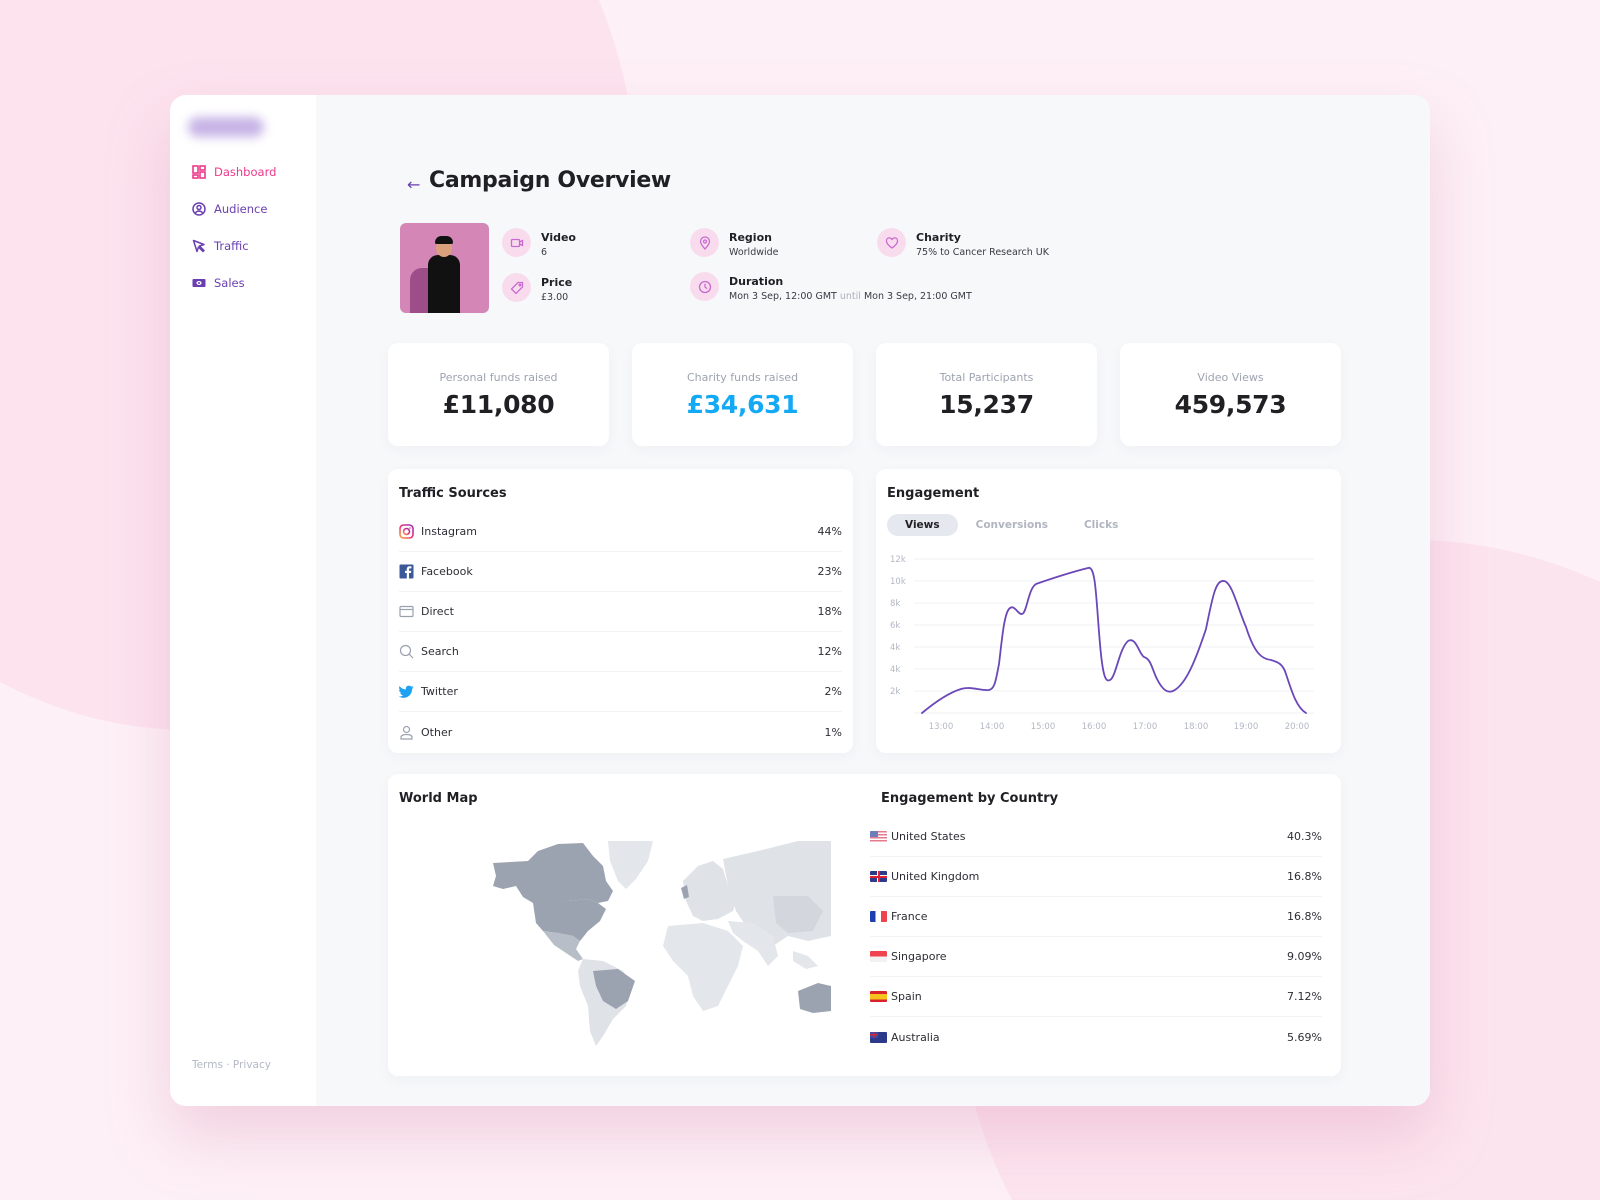 This screenshot has width=1600, height=1200. What do you see at coordinates (922, 525) in the screenshot?
I see `tab-views: Views` at bounding box center [922, 525].